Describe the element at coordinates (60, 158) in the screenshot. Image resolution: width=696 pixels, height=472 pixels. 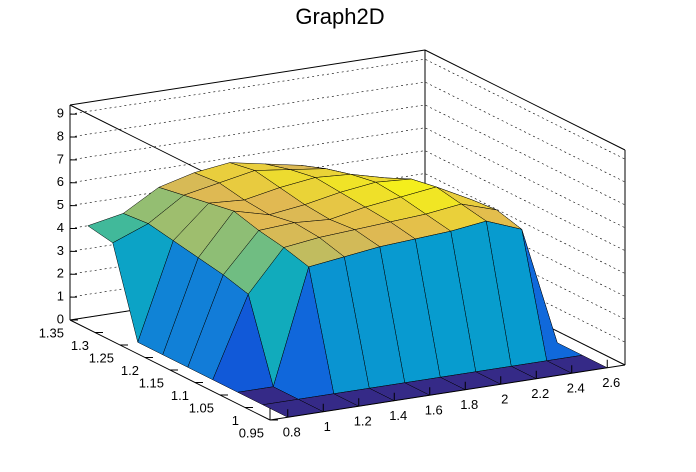
I see `z-tick-label: 7` at that location.